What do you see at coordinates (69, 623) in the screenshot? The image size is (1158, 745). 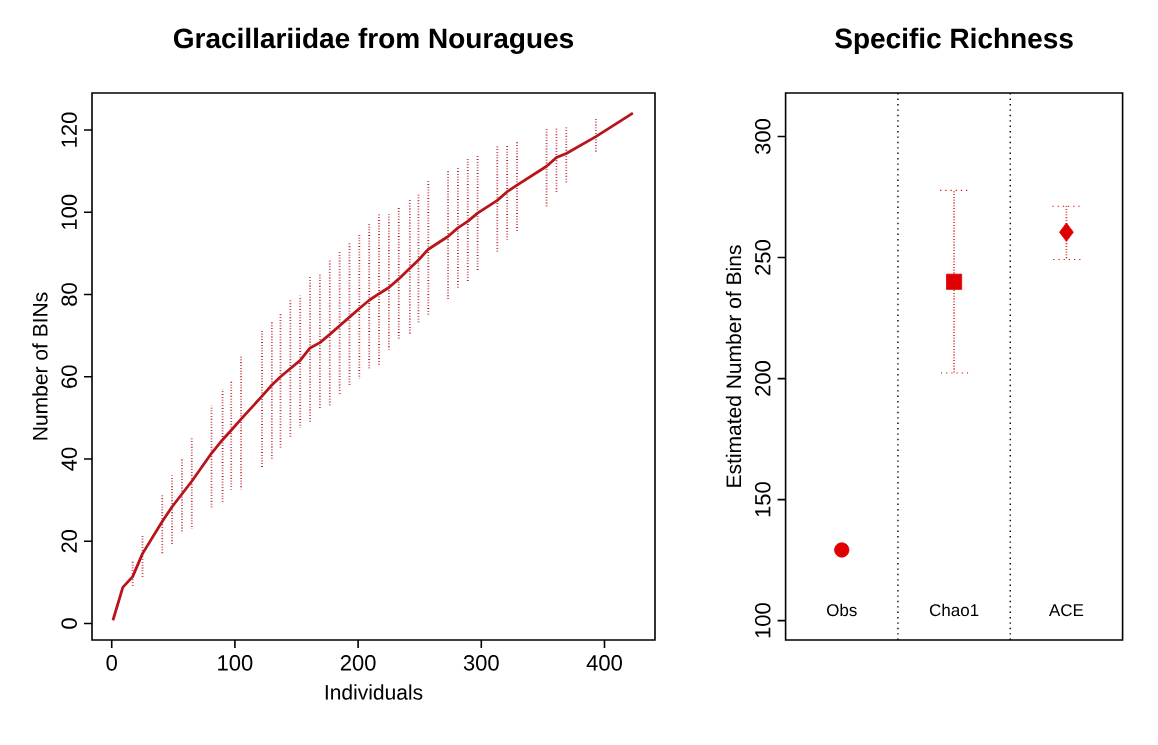 I see `y-tick-label: 0` at bounding box center [69, 623].